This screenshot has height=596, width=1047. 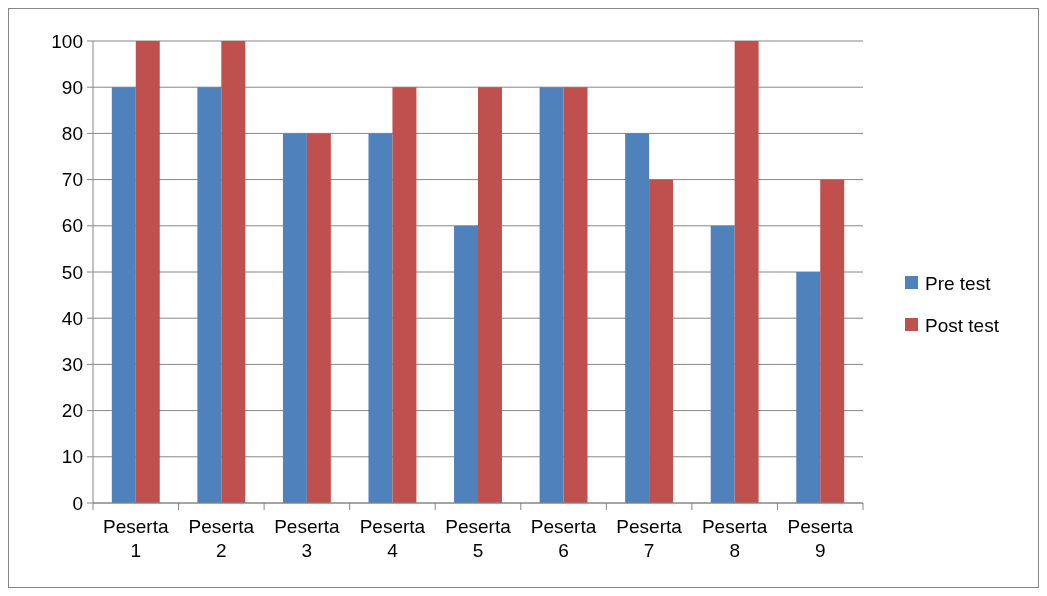 What do you see at coordinates (392, 538) in the screenshot?
I see `x-tick-label: Peserta 4` at bounding box center [392, 538].